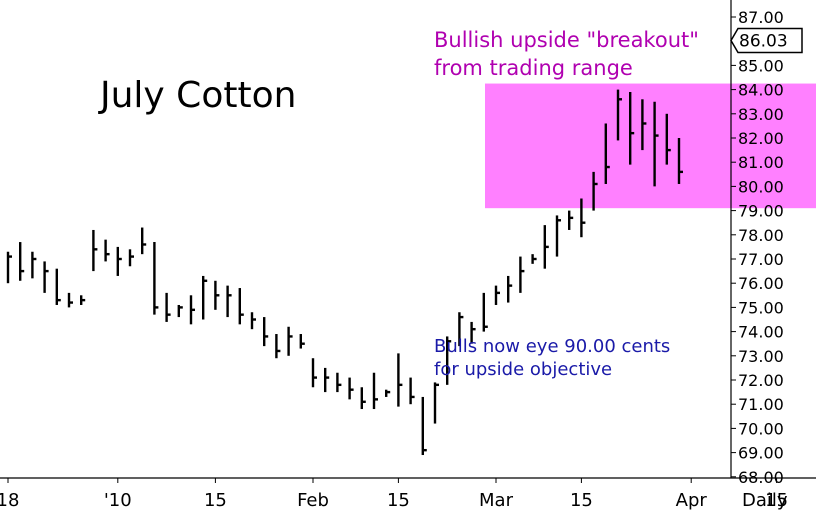 This screenshot has width=816, height=515. What do you see at coordinates (761, 211) in the screenshot?
I see `y-tick-label: 79.00` at bounding box center [761, 211].